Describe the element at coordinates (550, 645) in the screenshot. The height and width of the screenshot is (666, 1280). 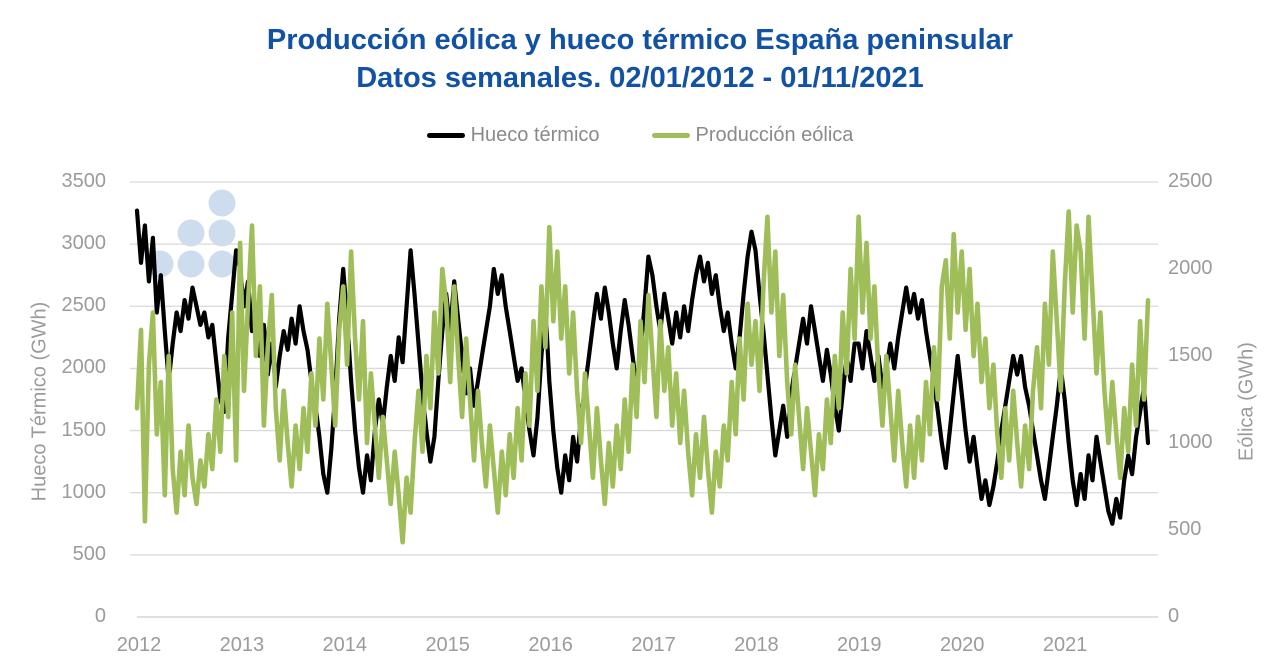
I see `x-axis-tick: 2016` at that location.